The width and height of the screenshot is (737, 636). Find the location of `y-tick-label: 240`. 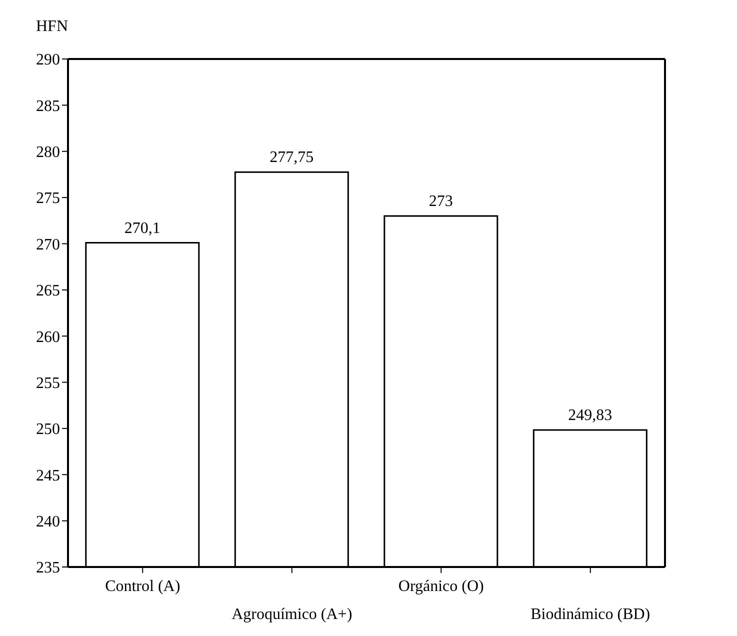

y-tick-label: 240 is located at coordinates (48, 522).